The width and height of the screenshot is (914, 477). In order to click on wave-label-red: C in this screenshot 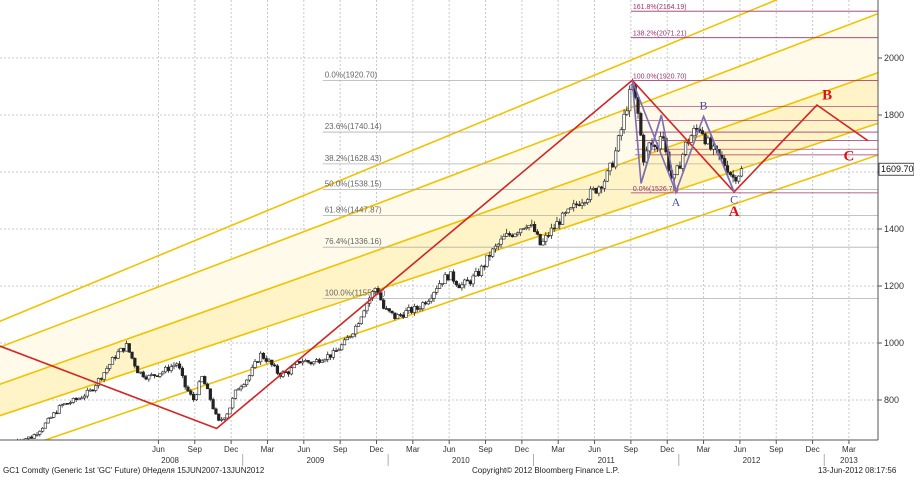, I will do `click(849, 157)`.